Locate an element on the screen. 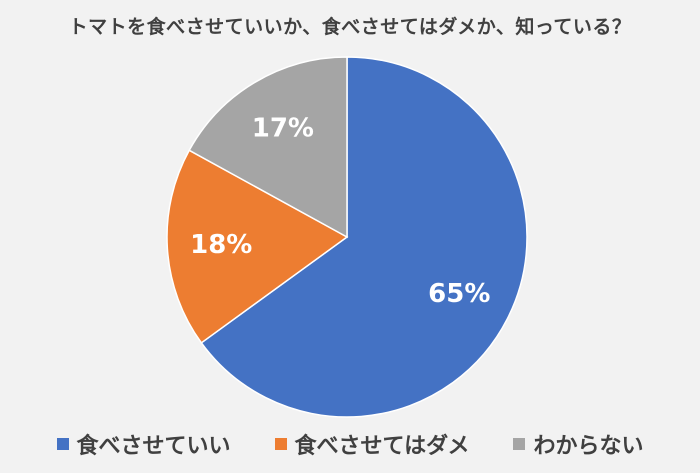 This screenshot has height=473, width=700. legend: 食べさせていい 食べさせてはダメ わからない is located at coordinates (350, 444).